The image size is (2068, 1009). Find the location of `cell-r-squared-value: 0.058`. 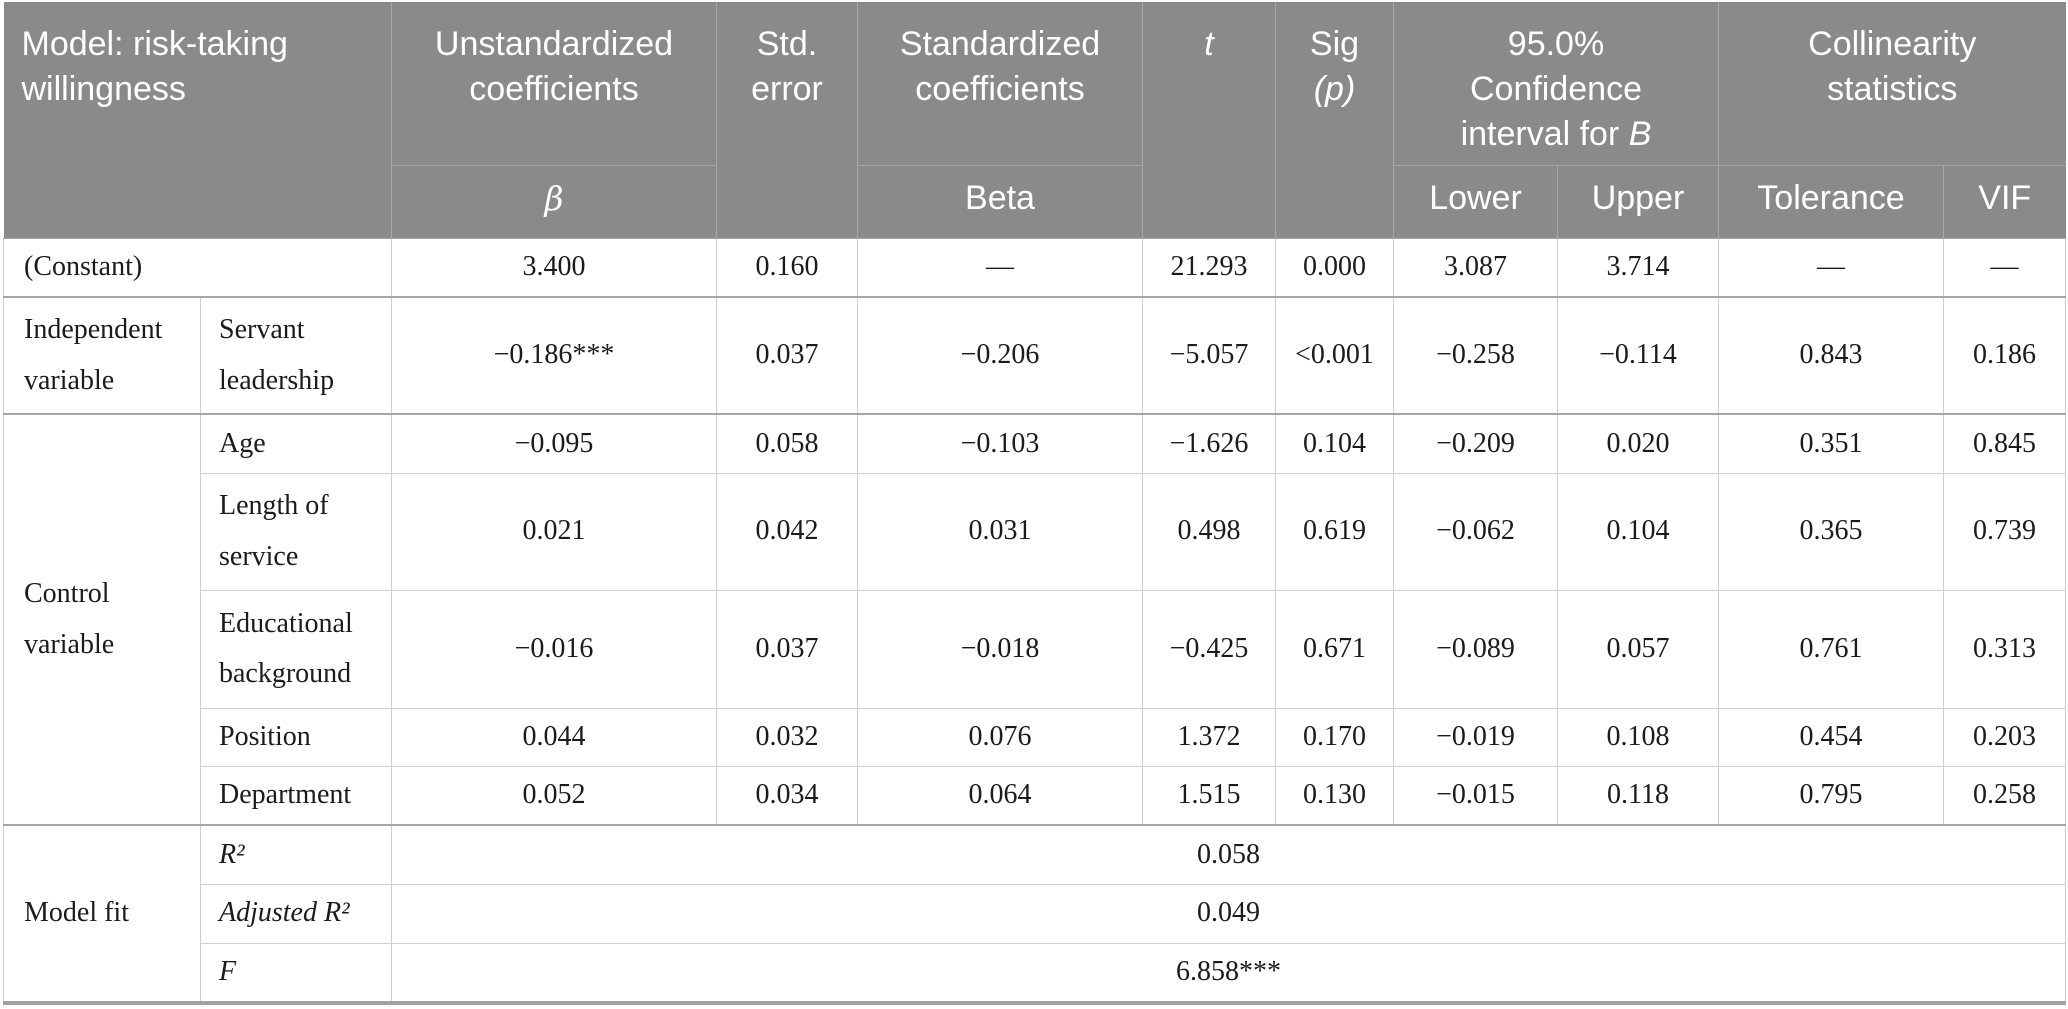

cell-r-squared-value: 0.058 is located at coordinates (1228, 854).